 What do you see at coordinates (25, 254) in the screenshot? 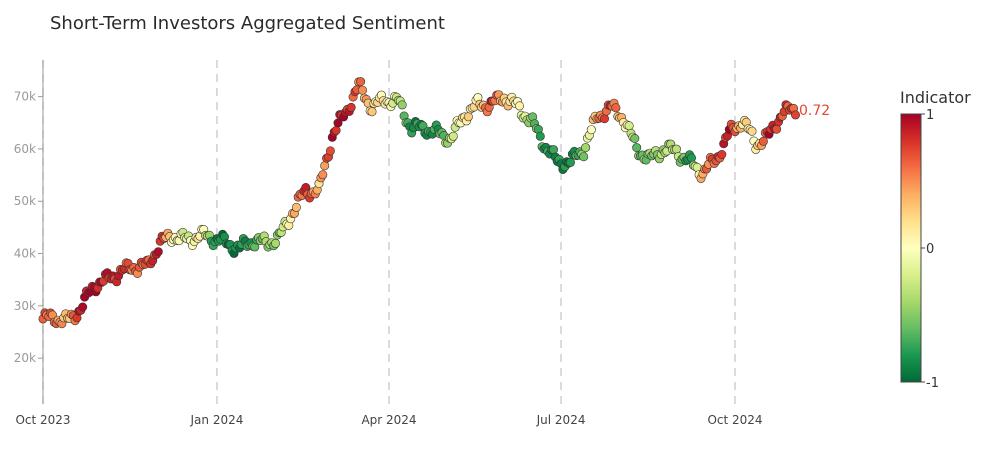
I see `y-tick-label: 40k` at bounding box center [25, 254].